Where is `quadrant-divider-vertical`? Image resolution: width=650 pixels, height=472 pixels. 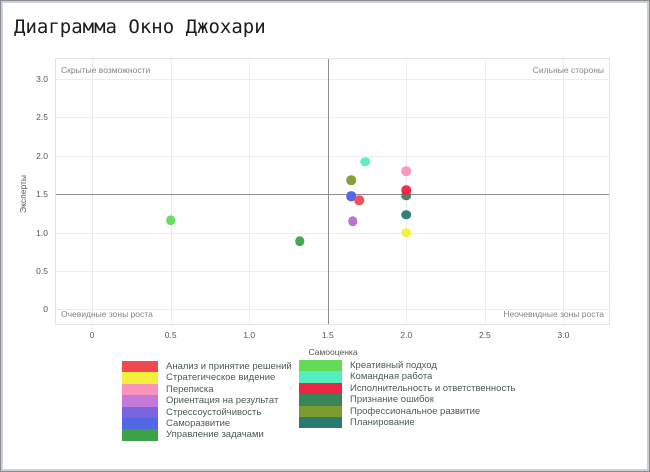
quadrant-divider-vertical is located at coordinates (328, 191).